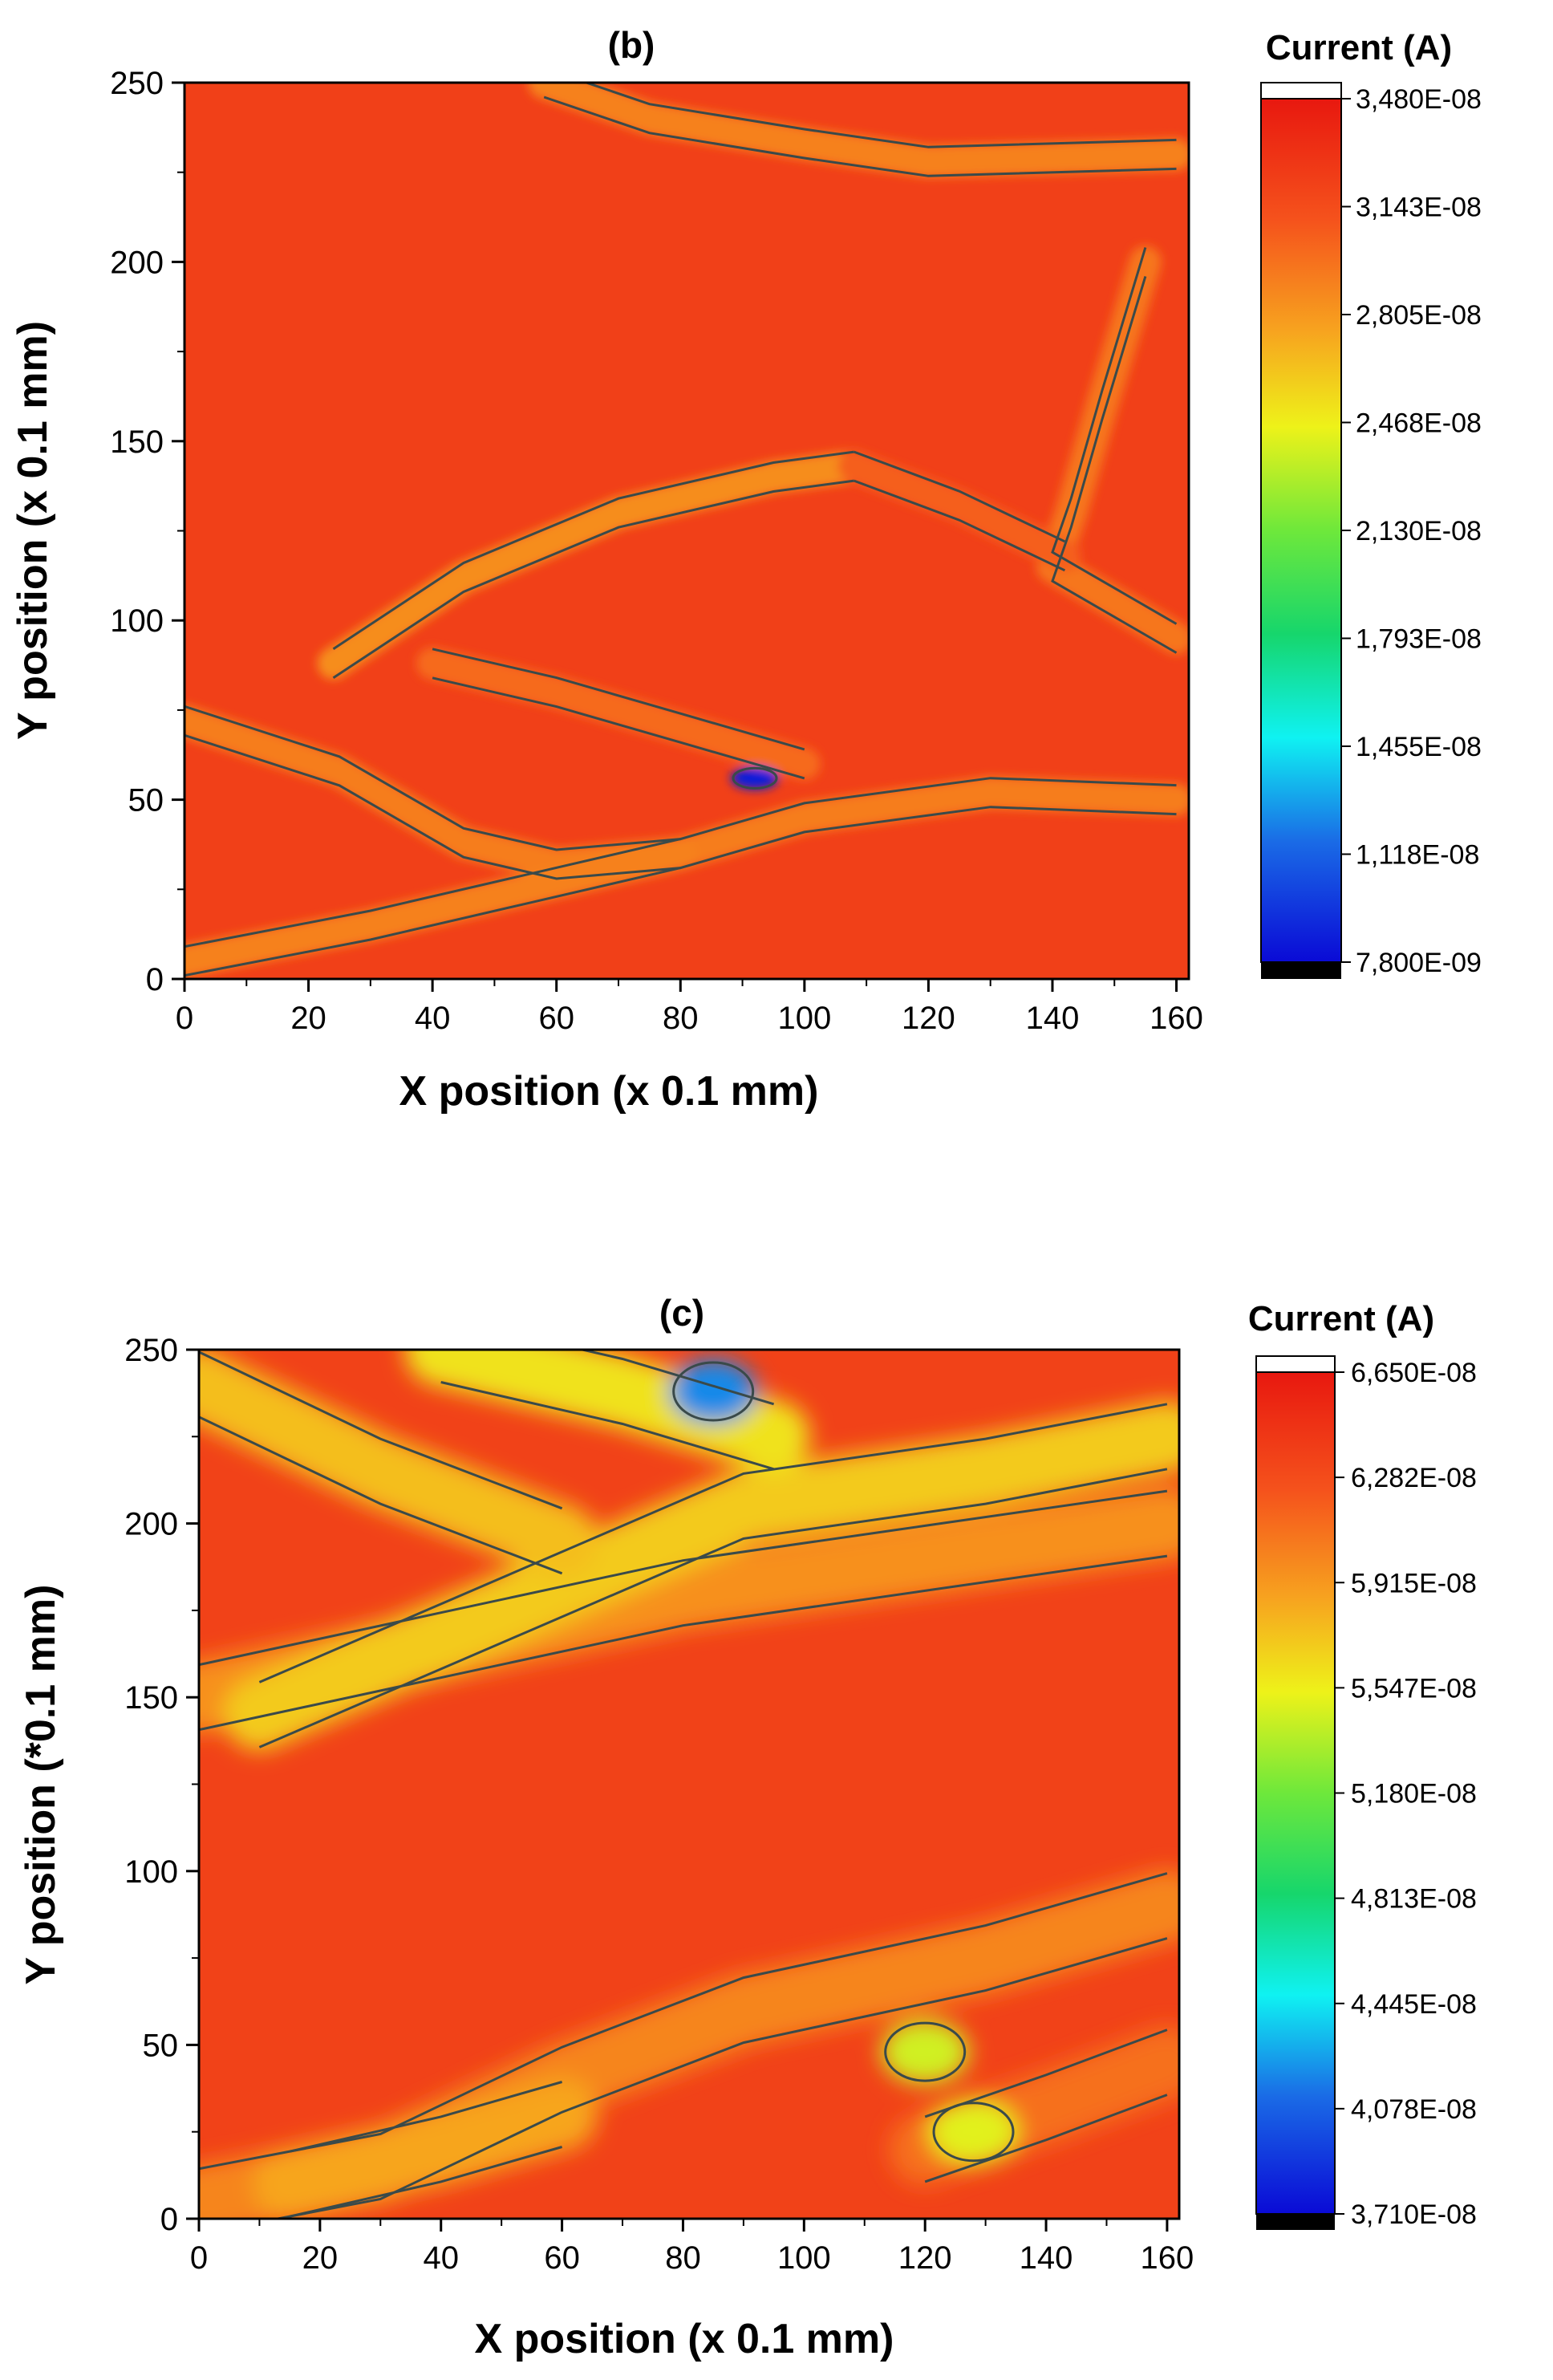  I want to click on chart-c-y-tick-label: 250, so click(151, 1350).